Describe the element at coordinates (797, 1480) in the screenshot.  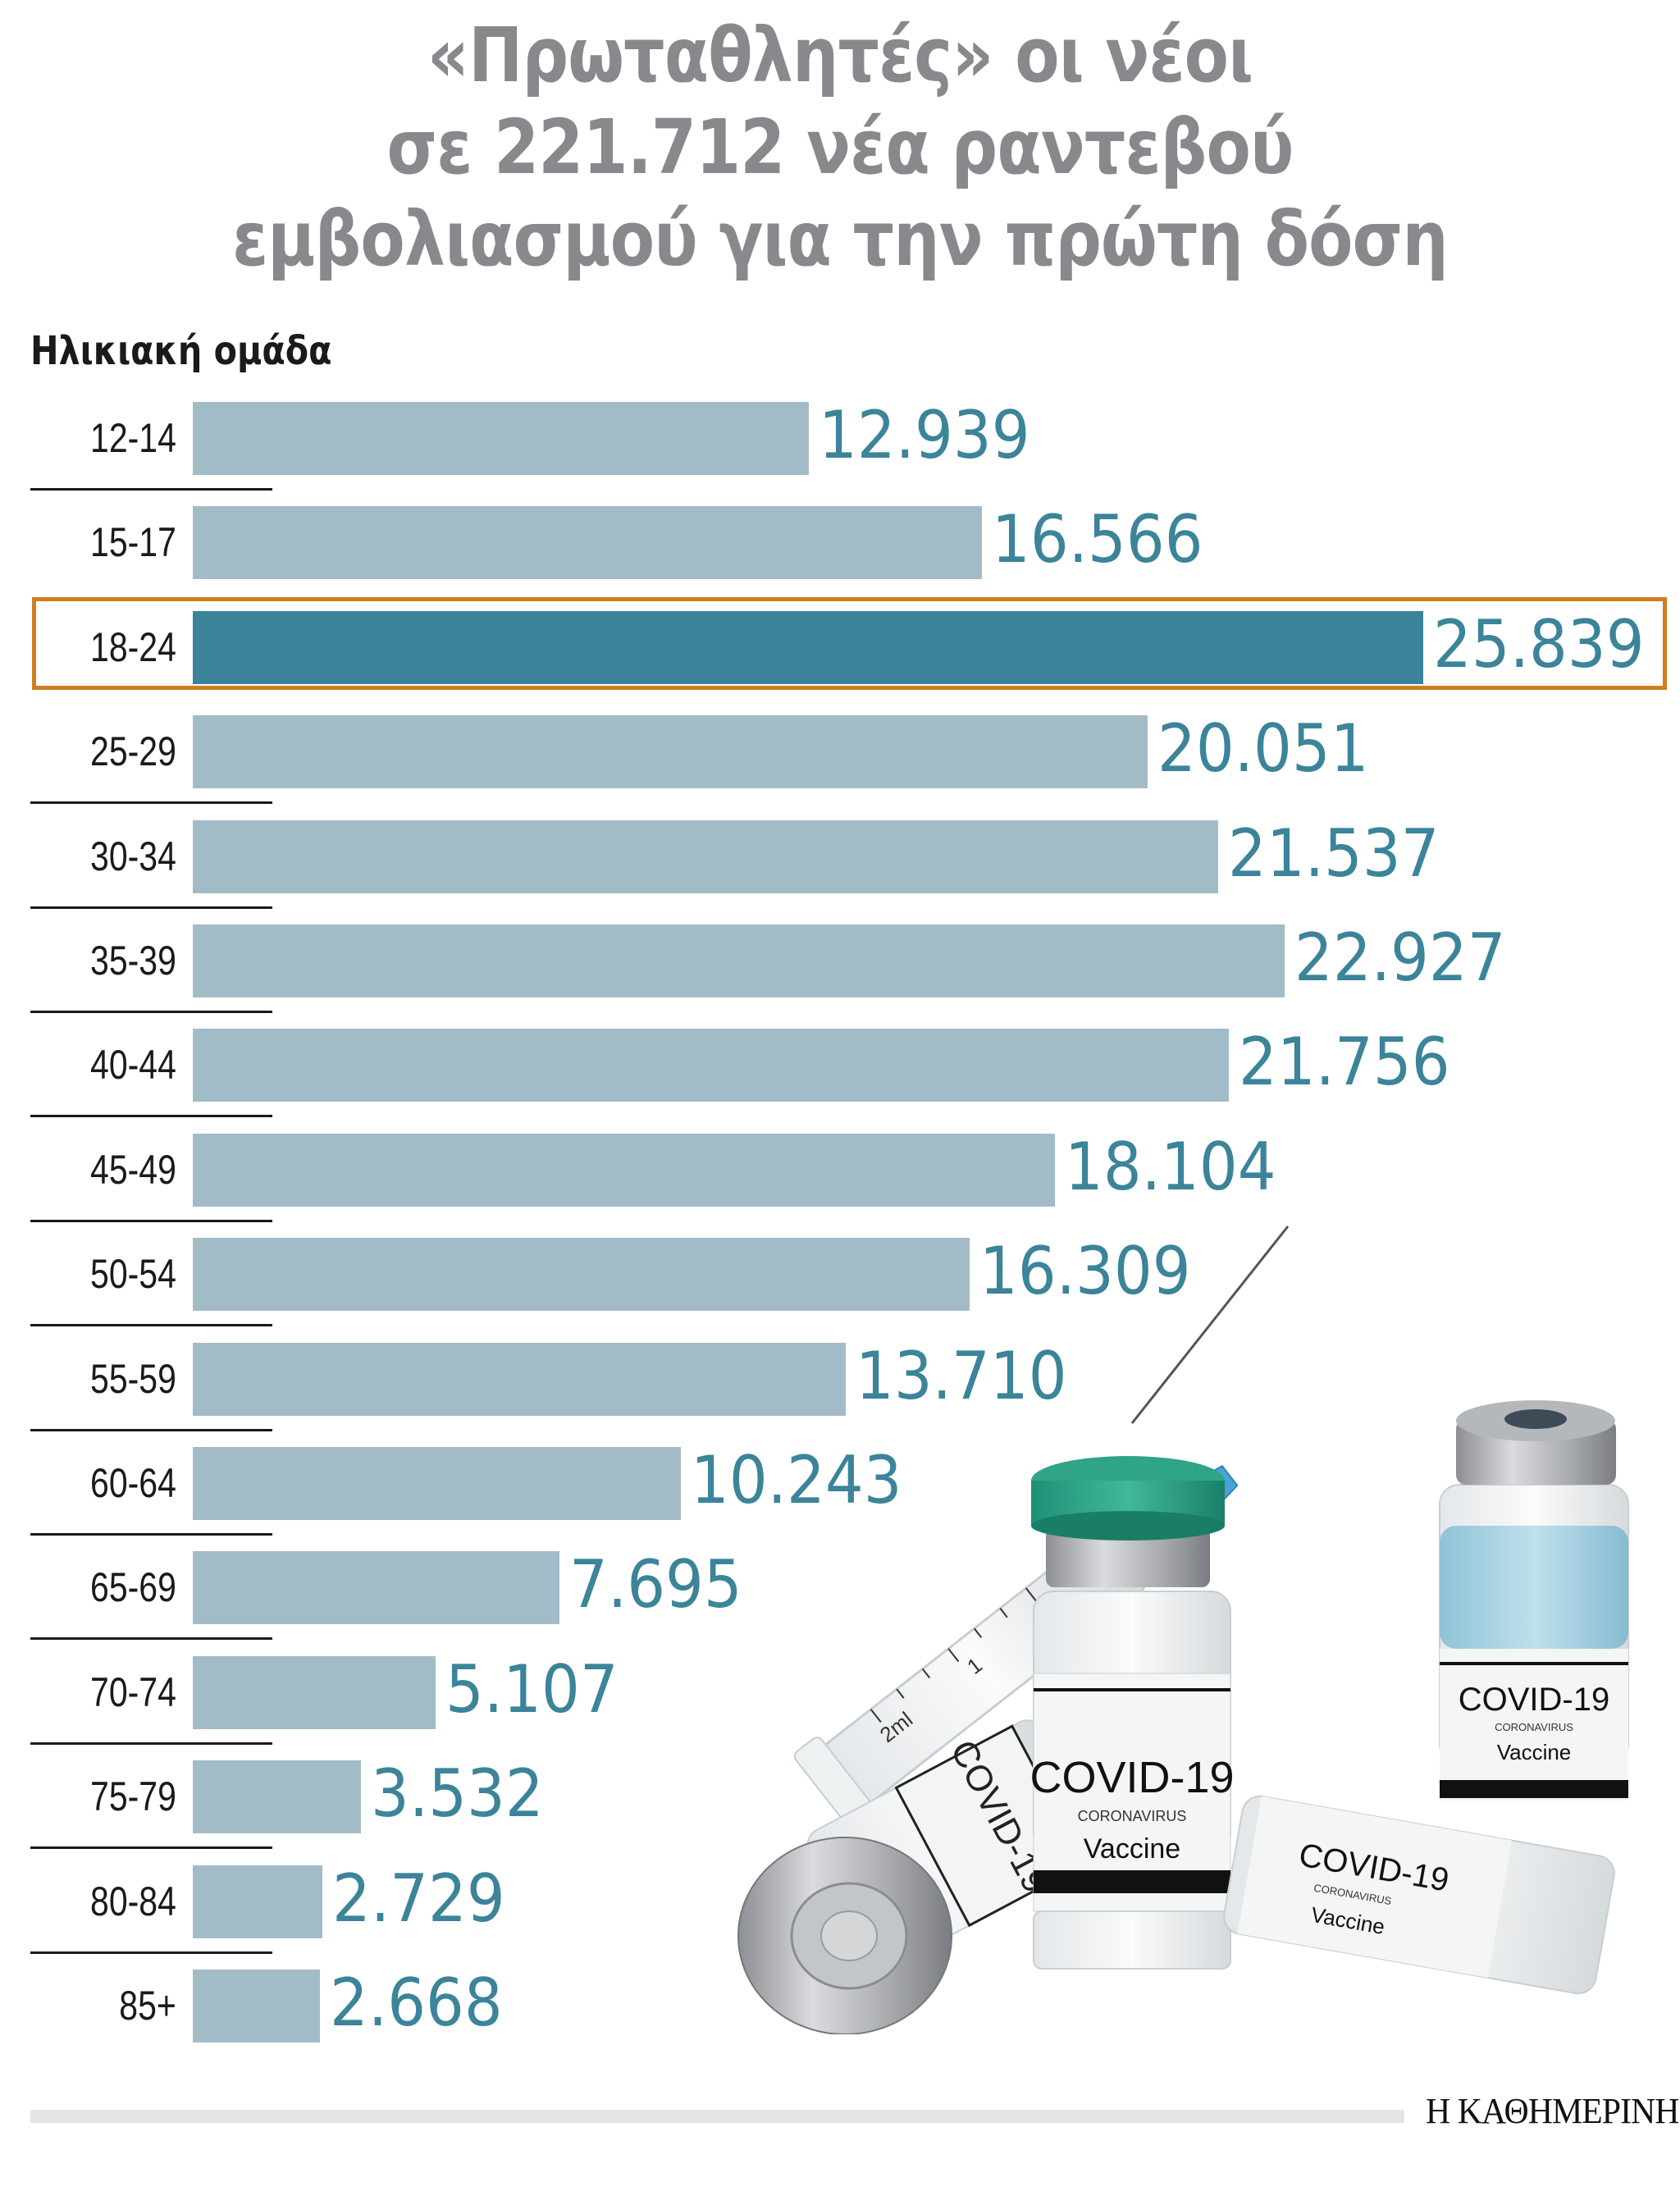
I see `value-label: 10.243` at that location.